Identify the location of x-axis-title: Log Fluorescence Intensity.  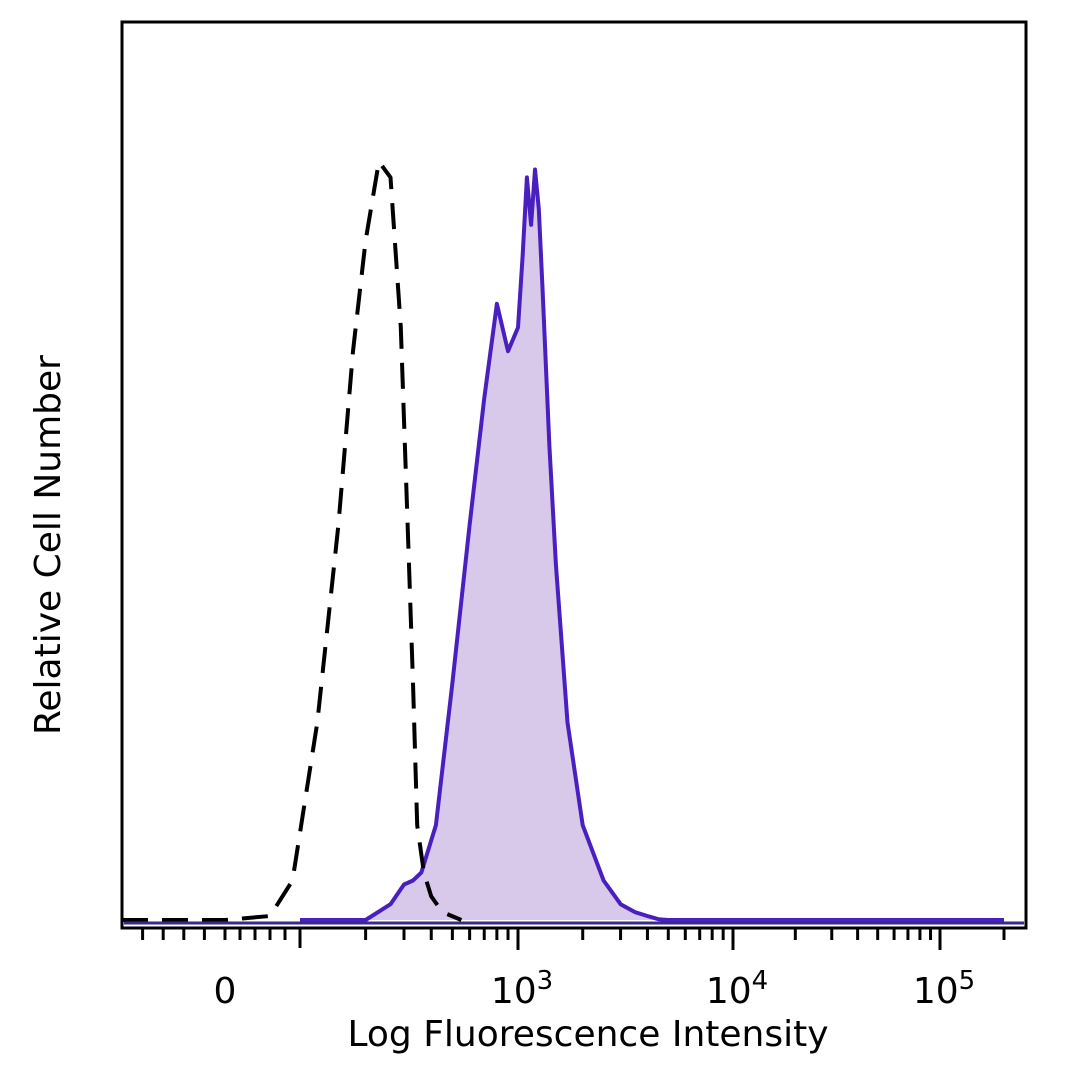
(587, 1034).